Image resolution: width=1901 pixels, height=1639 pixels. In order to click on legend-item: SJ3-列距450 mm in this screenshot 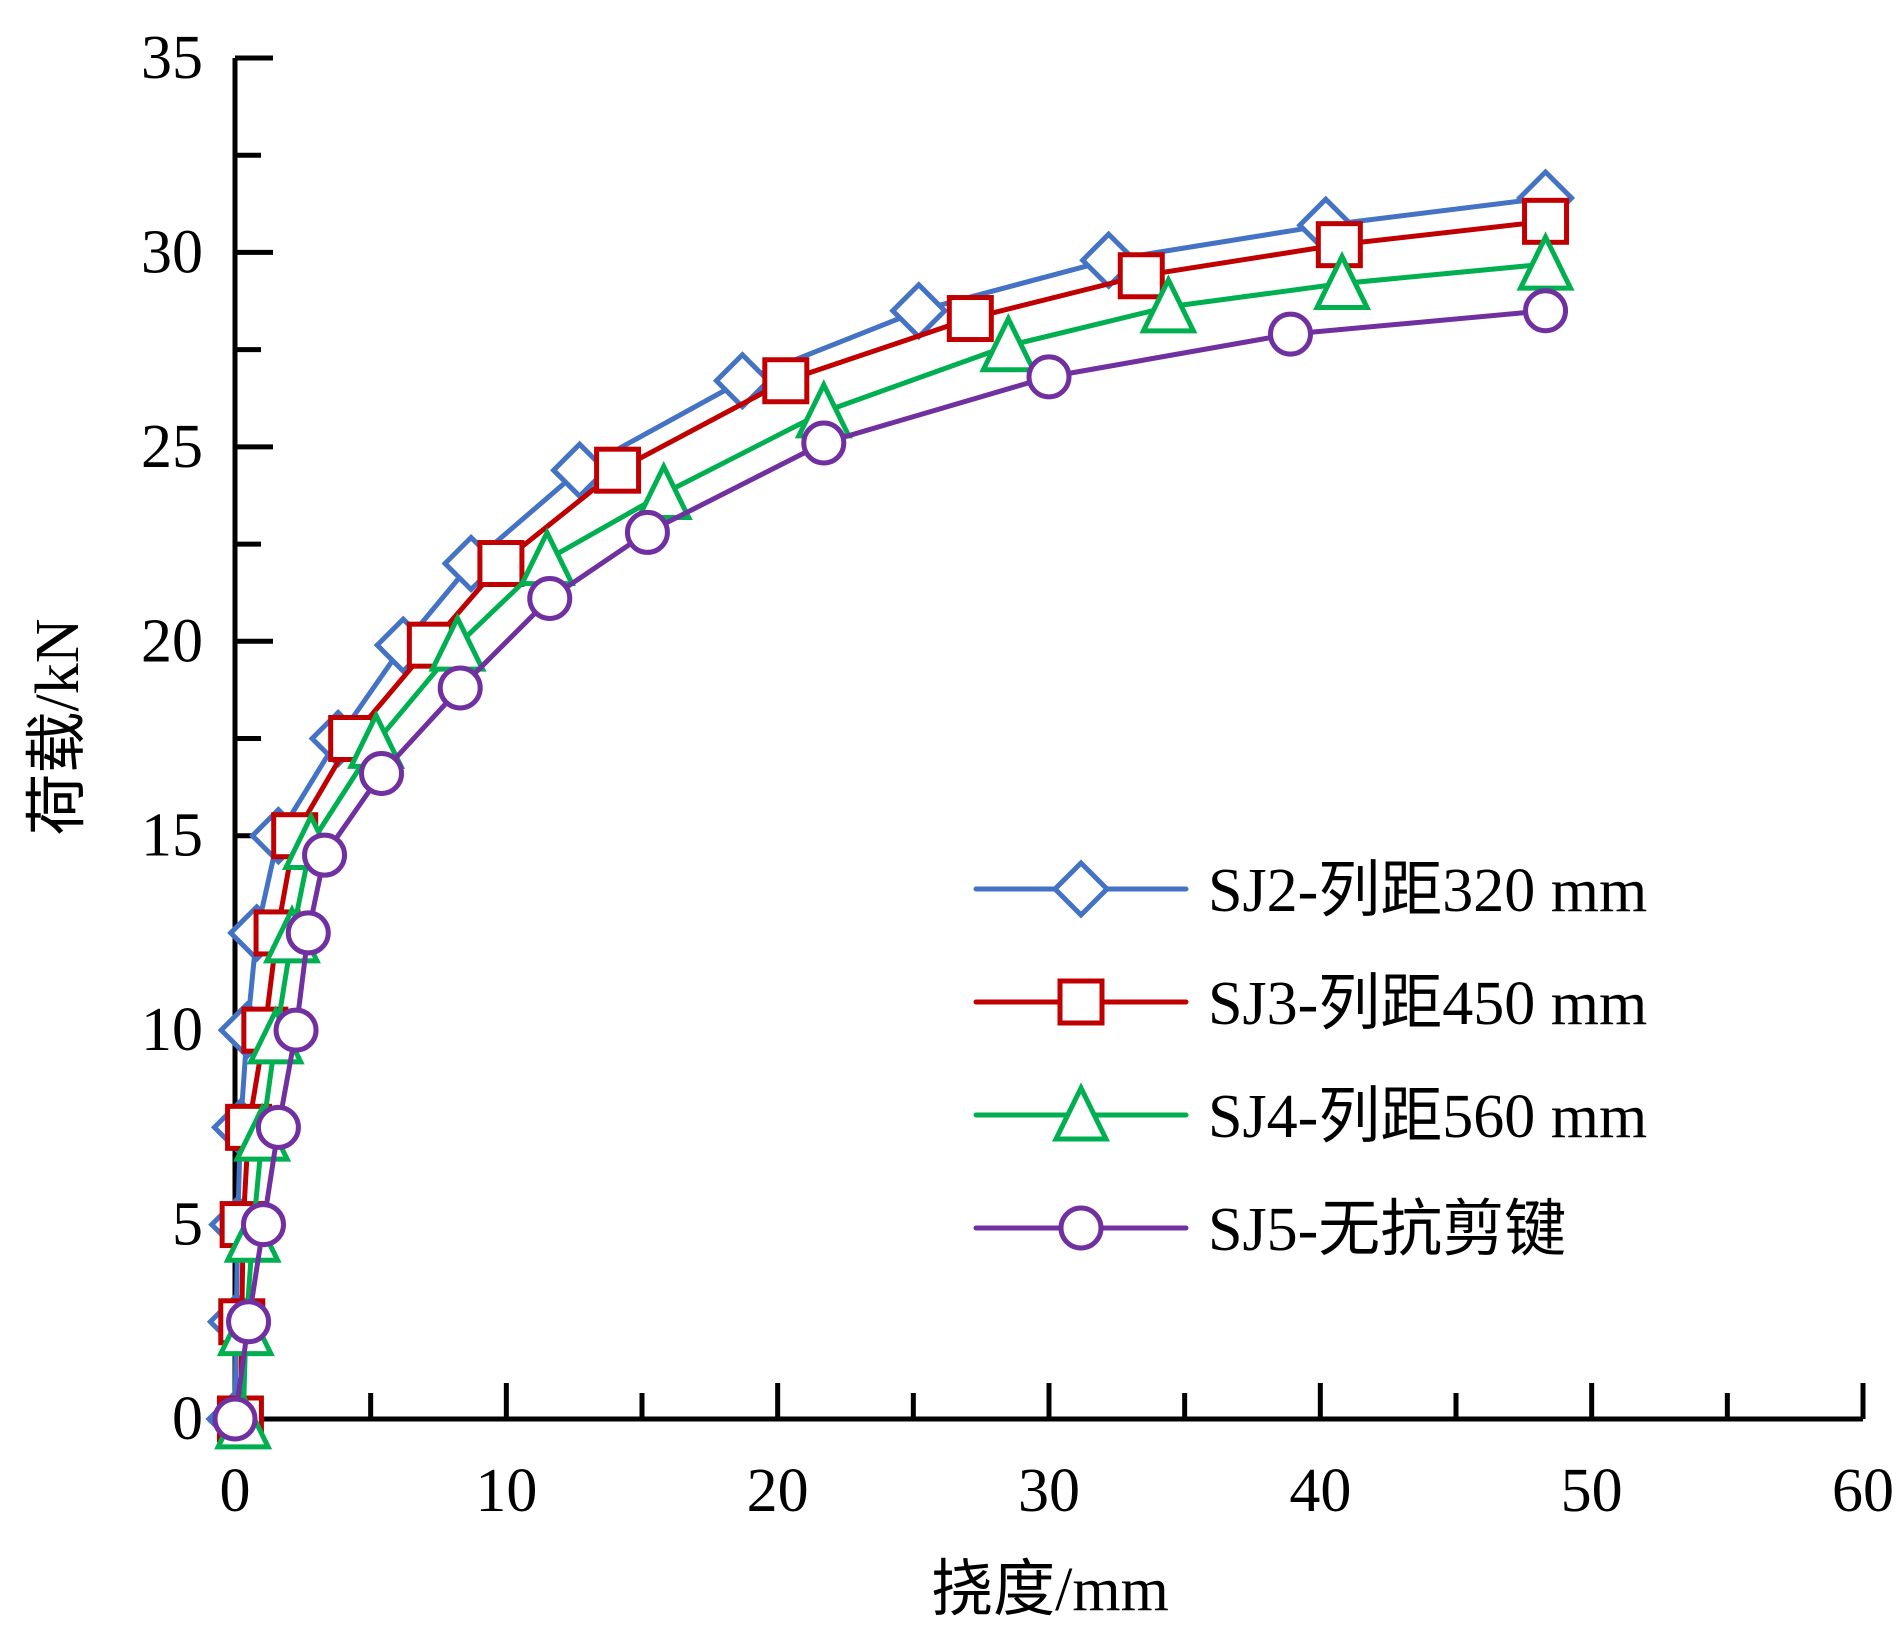, I will do `click(1310, 1004)`.